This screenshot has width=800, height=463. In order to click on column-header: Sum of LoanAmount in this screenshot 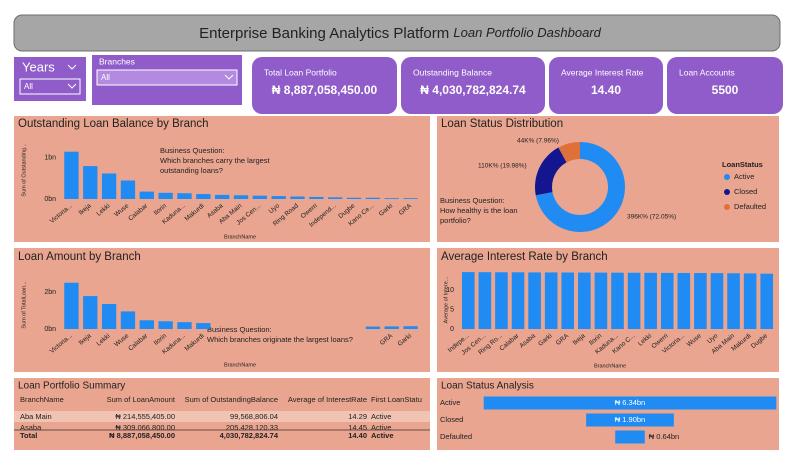, I will do `click(141, 399)`.